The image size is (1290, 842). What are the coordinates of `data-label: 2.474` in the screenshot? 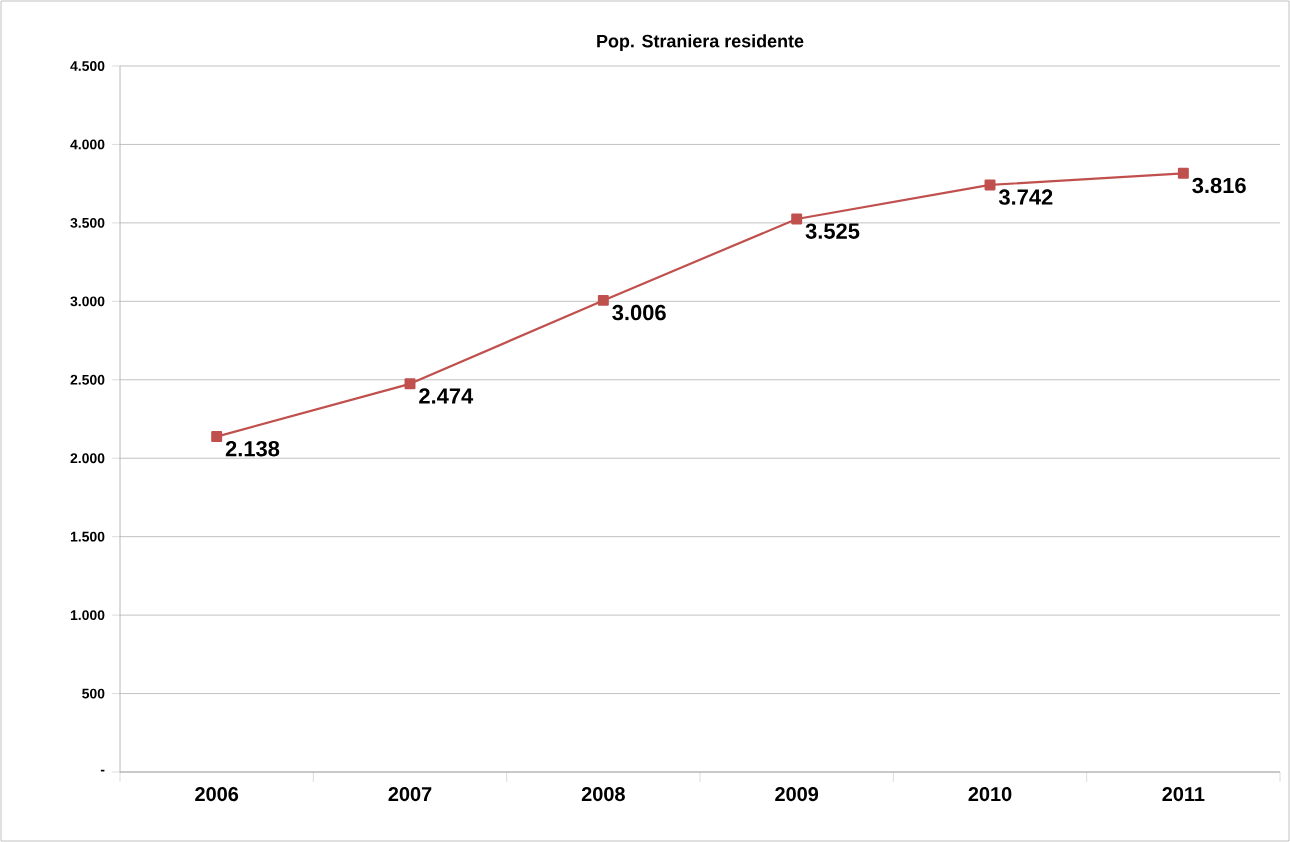 It's located at (446, 396).